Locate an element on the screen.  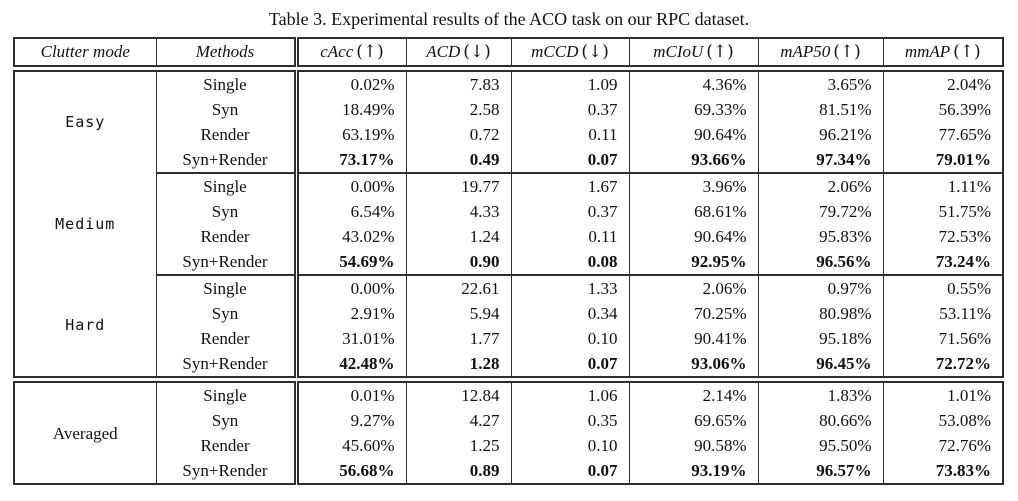
value-cell: 1.25 is located at coordinates (458, 445).